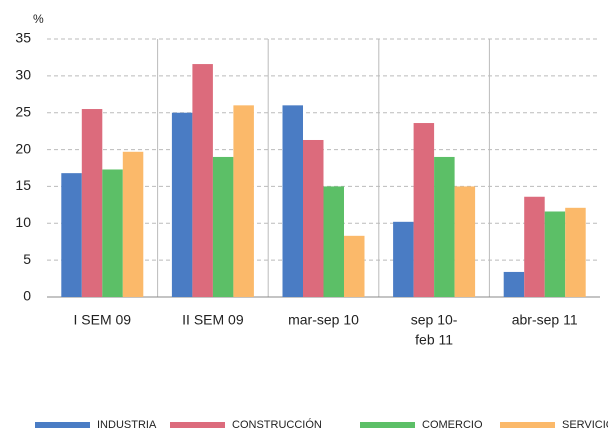  What do you see at coordinates (127, 424) in the screenshot?
I see `legend-label: INDUSTRIA` at bounding box center [127, 424].